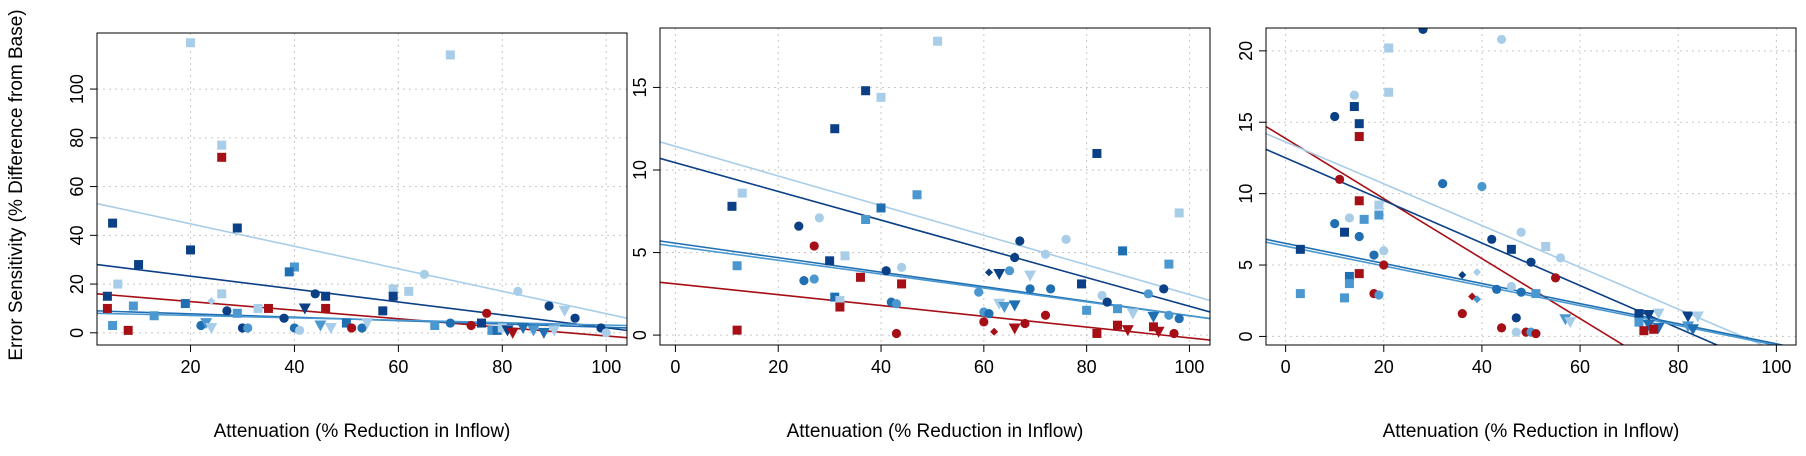 The image size is (1806, 456). What do you see at coordinates (1445, 235) in the screenshot?
I see `trend-line-red` at bounding box center [1445, 235].